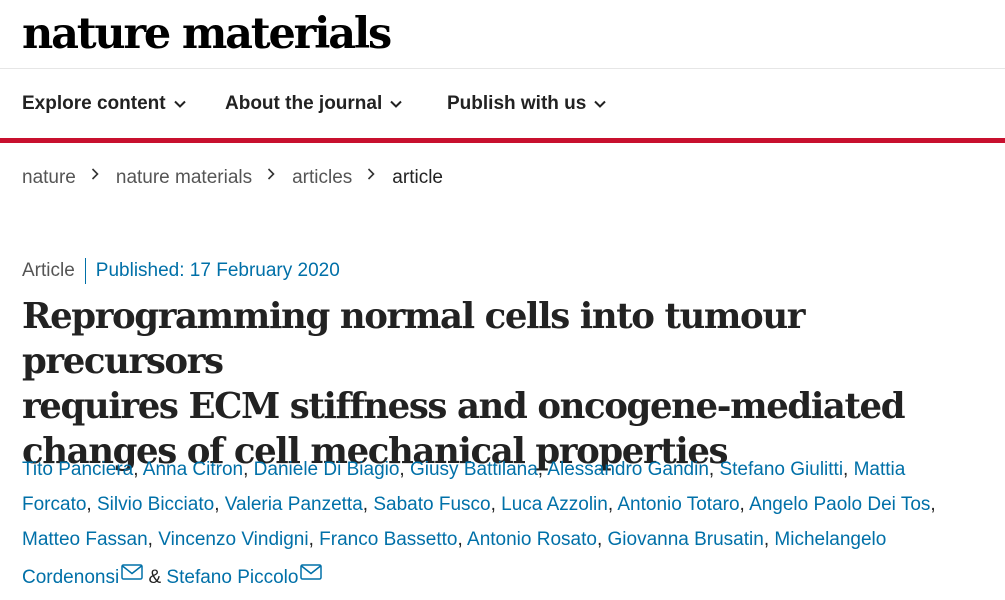  What do you see at coordinates (685, 539) in the screenshot?
I see `author-link: Giovanna Brusatin` at bounding box center [685, 539].